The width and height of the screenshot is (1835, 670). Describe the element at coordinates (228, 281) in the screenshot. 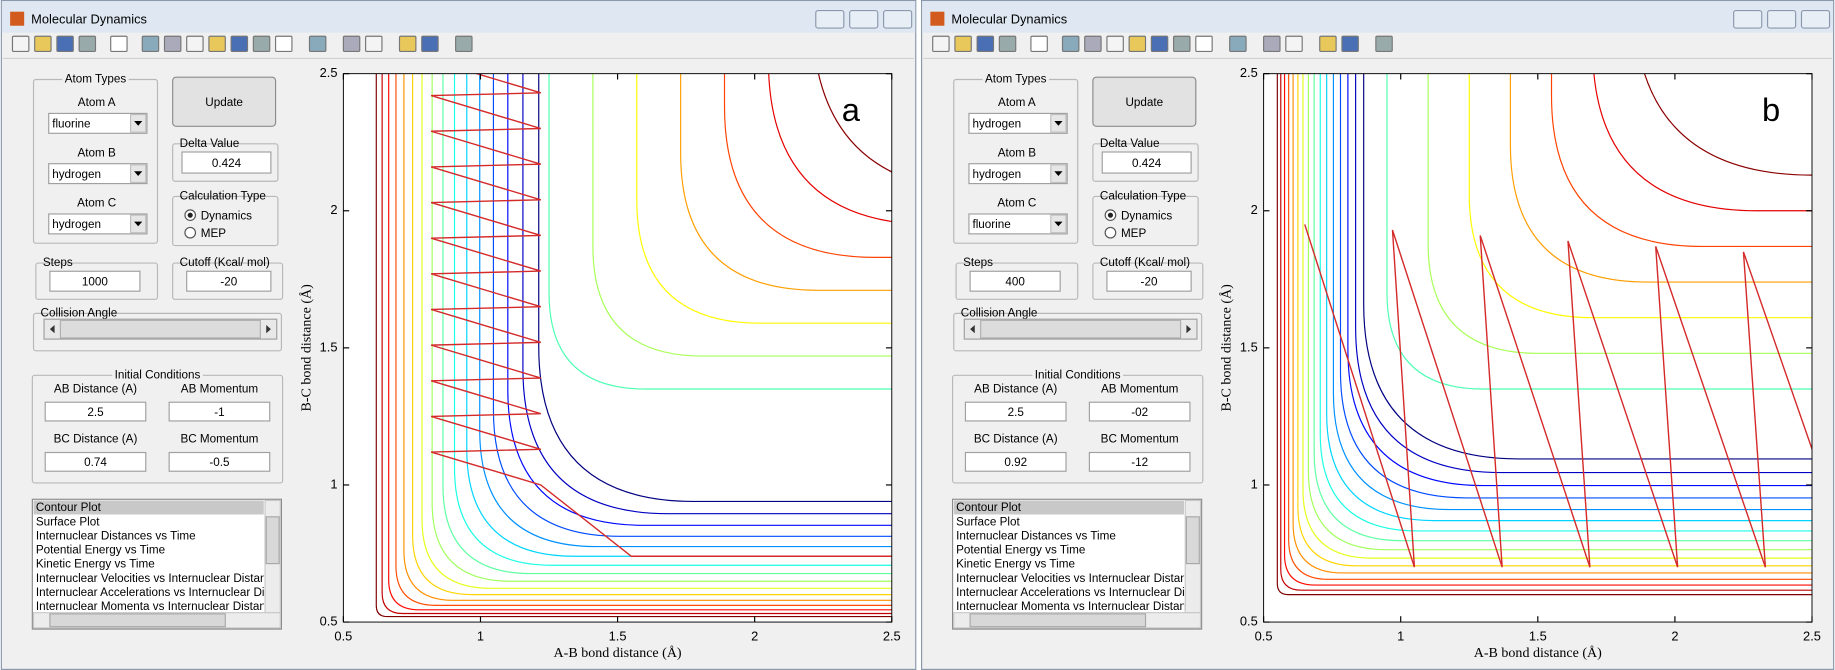

I see `input-value: -20` at that location.